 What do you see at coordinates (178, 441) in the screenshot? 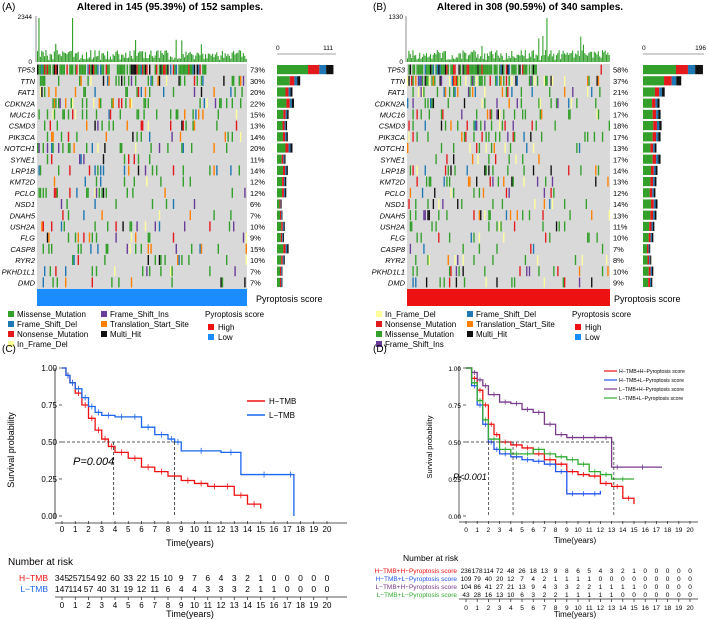
I see `survival-curve` at bounding box center [178, 441].